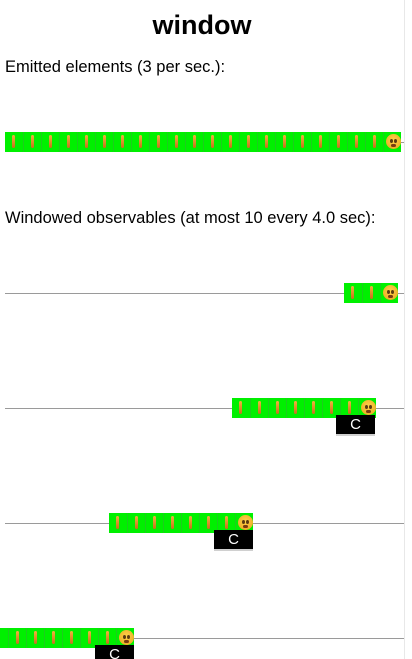 The height and width of the screenshot is (659, 412). I want to click on emitted-label: Emitted elements (3 per sec.):, so click(115, 67).